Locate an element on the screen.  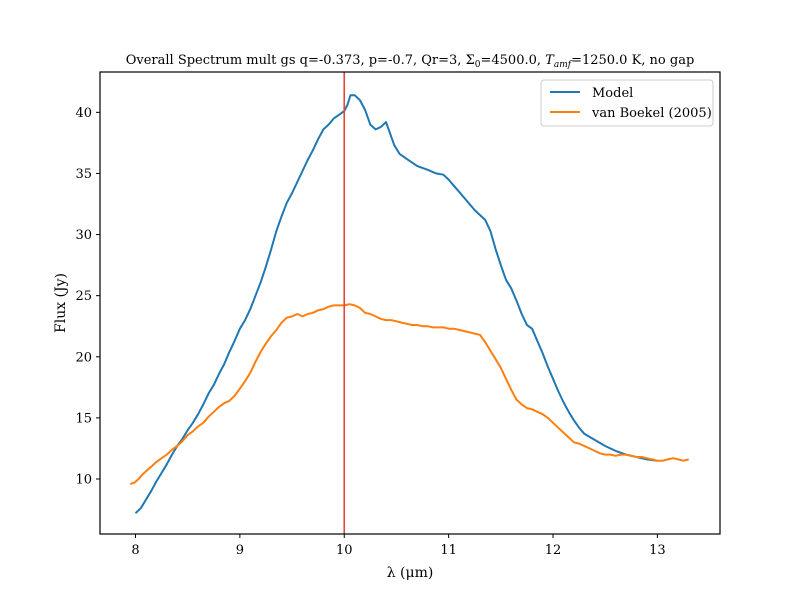
y-tick-label: 40 is located at coordinates (83, 113).